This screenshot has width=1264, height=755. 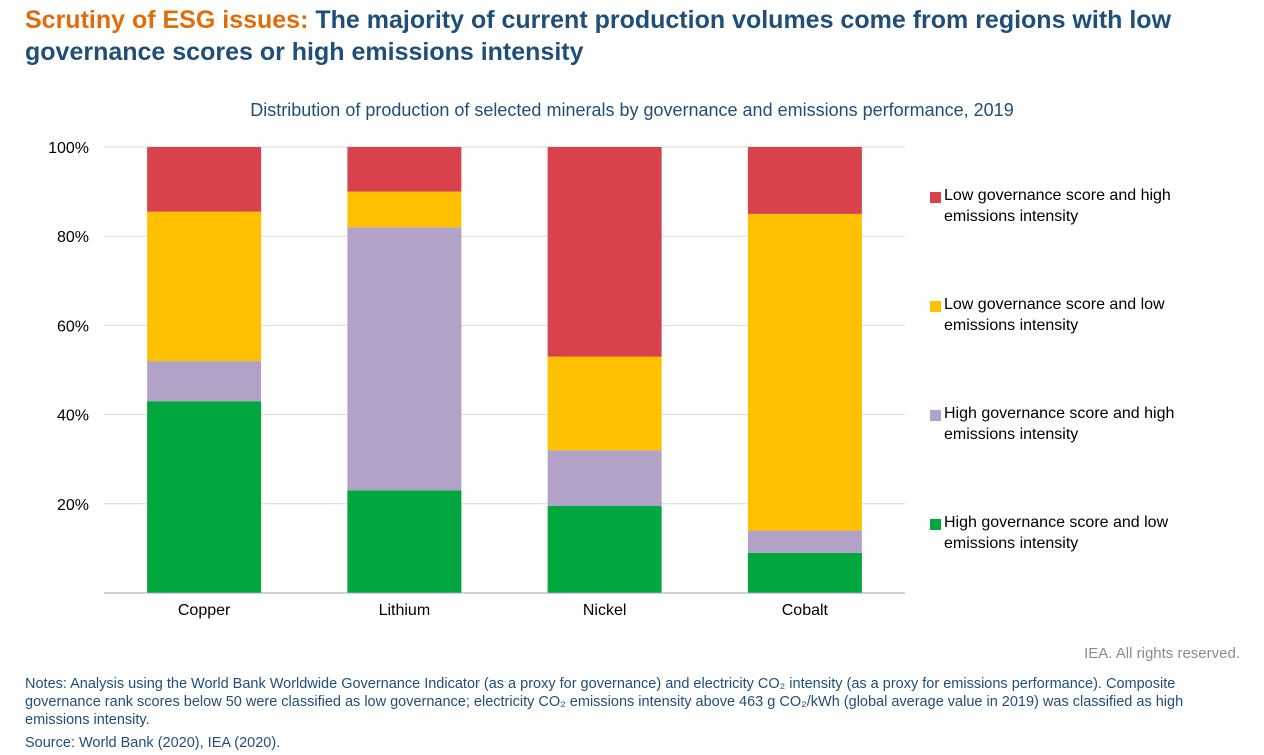 I want to click on y-tick-label: 20%, so click(x=73, y=505).